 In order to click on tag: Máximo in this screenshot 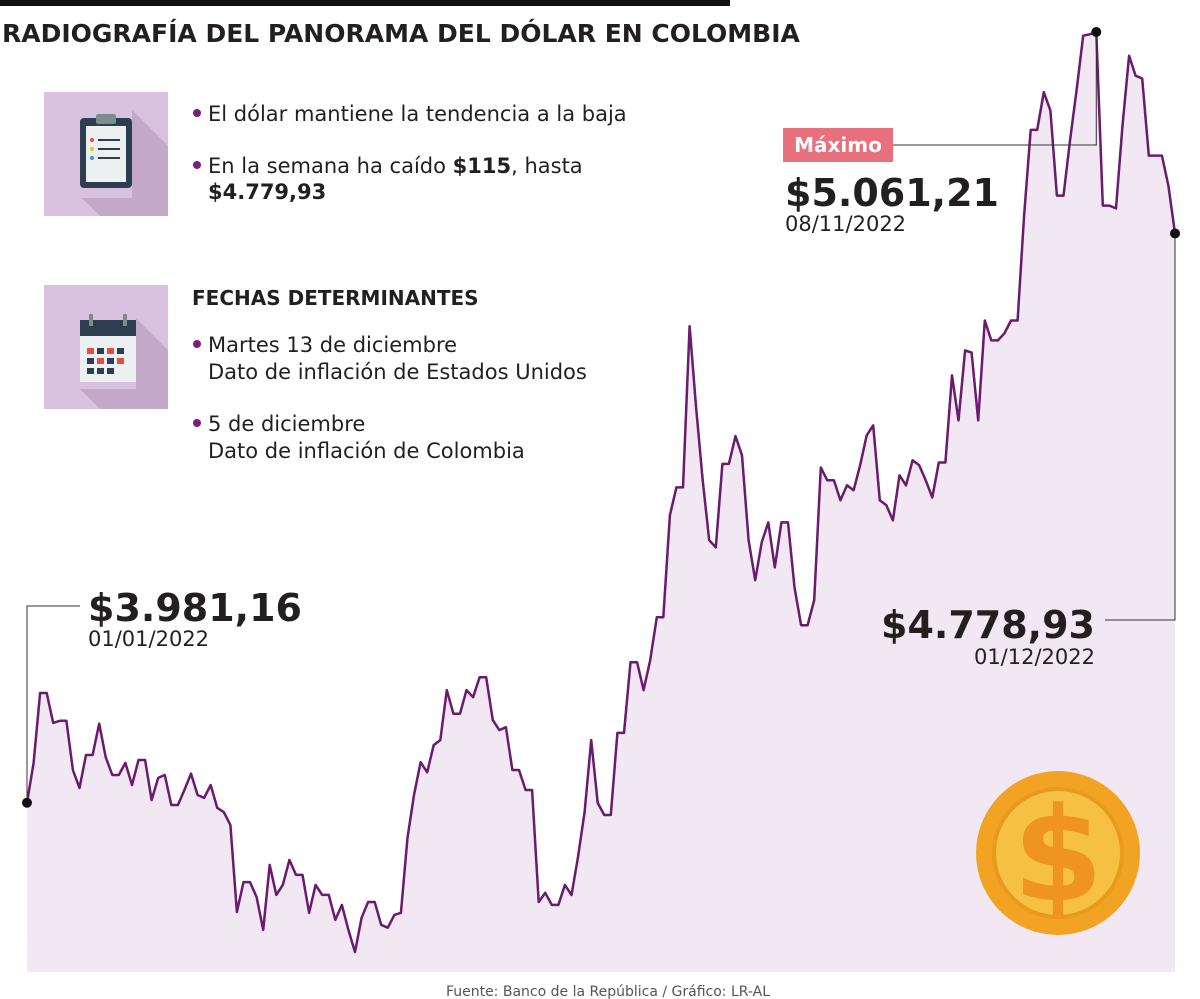, I will do `click(838, 145)`.